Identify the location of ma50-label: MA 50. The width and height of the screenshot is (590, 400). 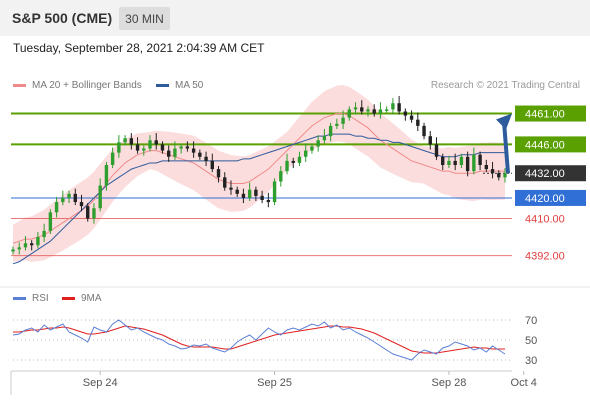
(189, 85).